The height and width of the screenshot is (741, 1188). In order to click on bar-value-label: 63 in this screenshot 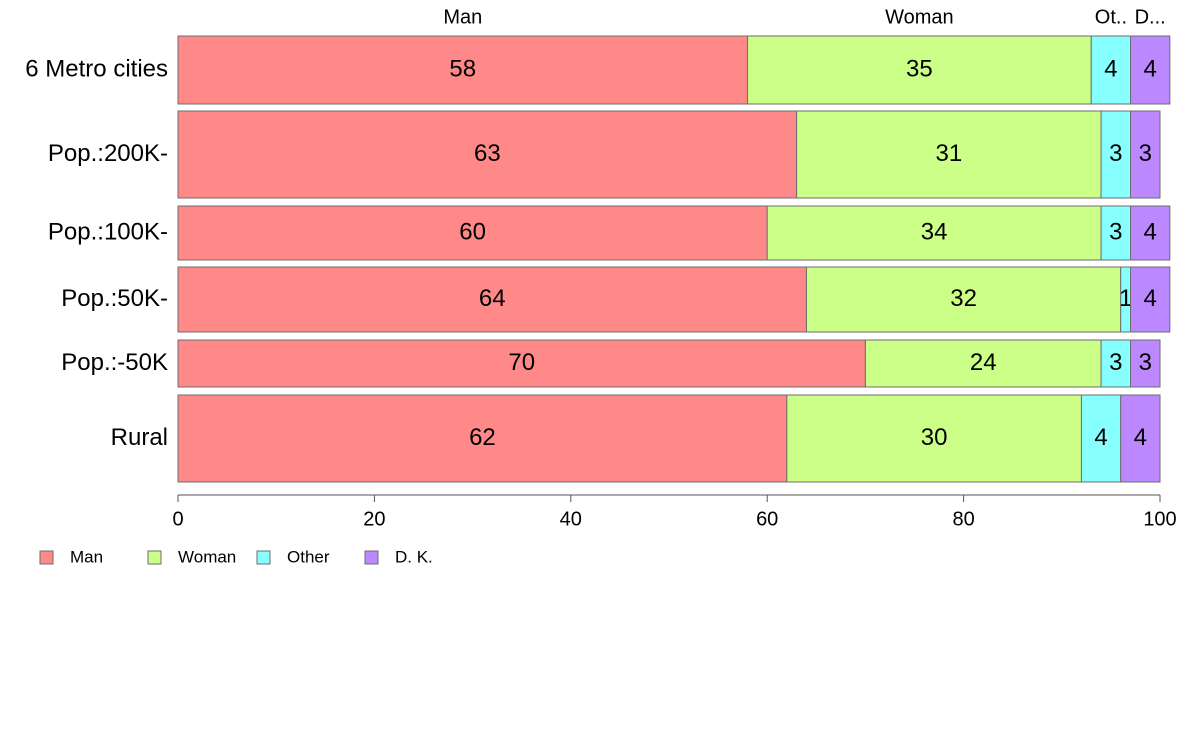, I will do `click(487, 153)`.